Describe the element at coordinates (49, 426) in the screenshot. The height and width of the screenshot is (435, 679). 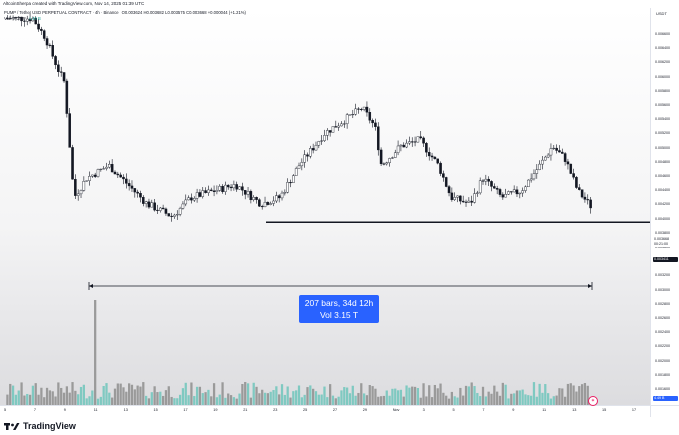
I see `tradingview-brand: TradingView` at that location.